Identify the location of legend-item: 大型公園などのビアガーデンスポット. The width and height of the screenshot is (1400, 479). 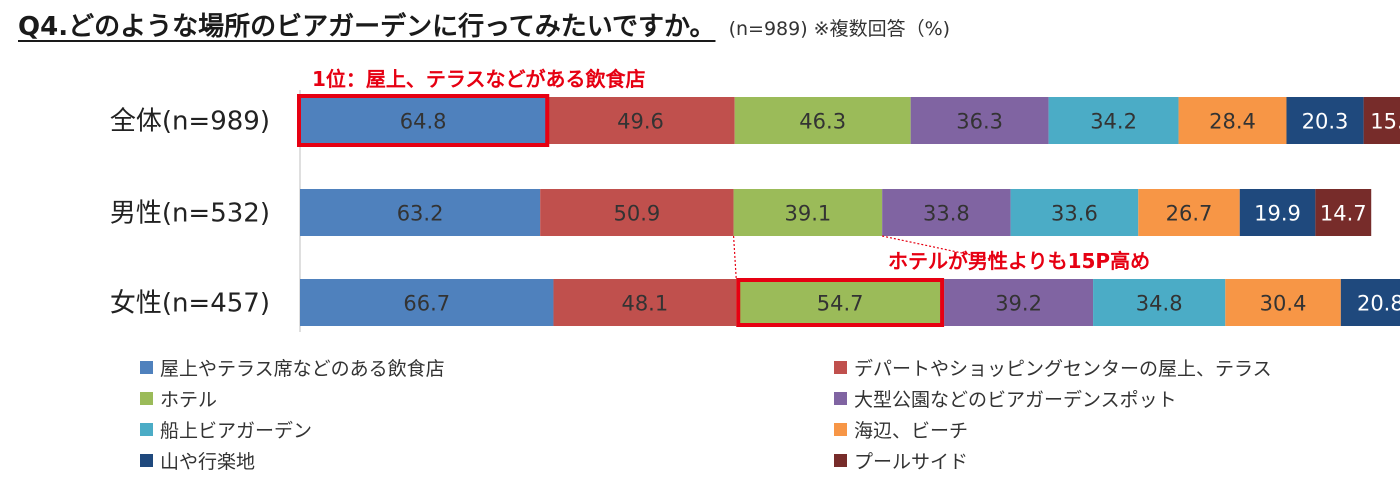
(1005, 398).